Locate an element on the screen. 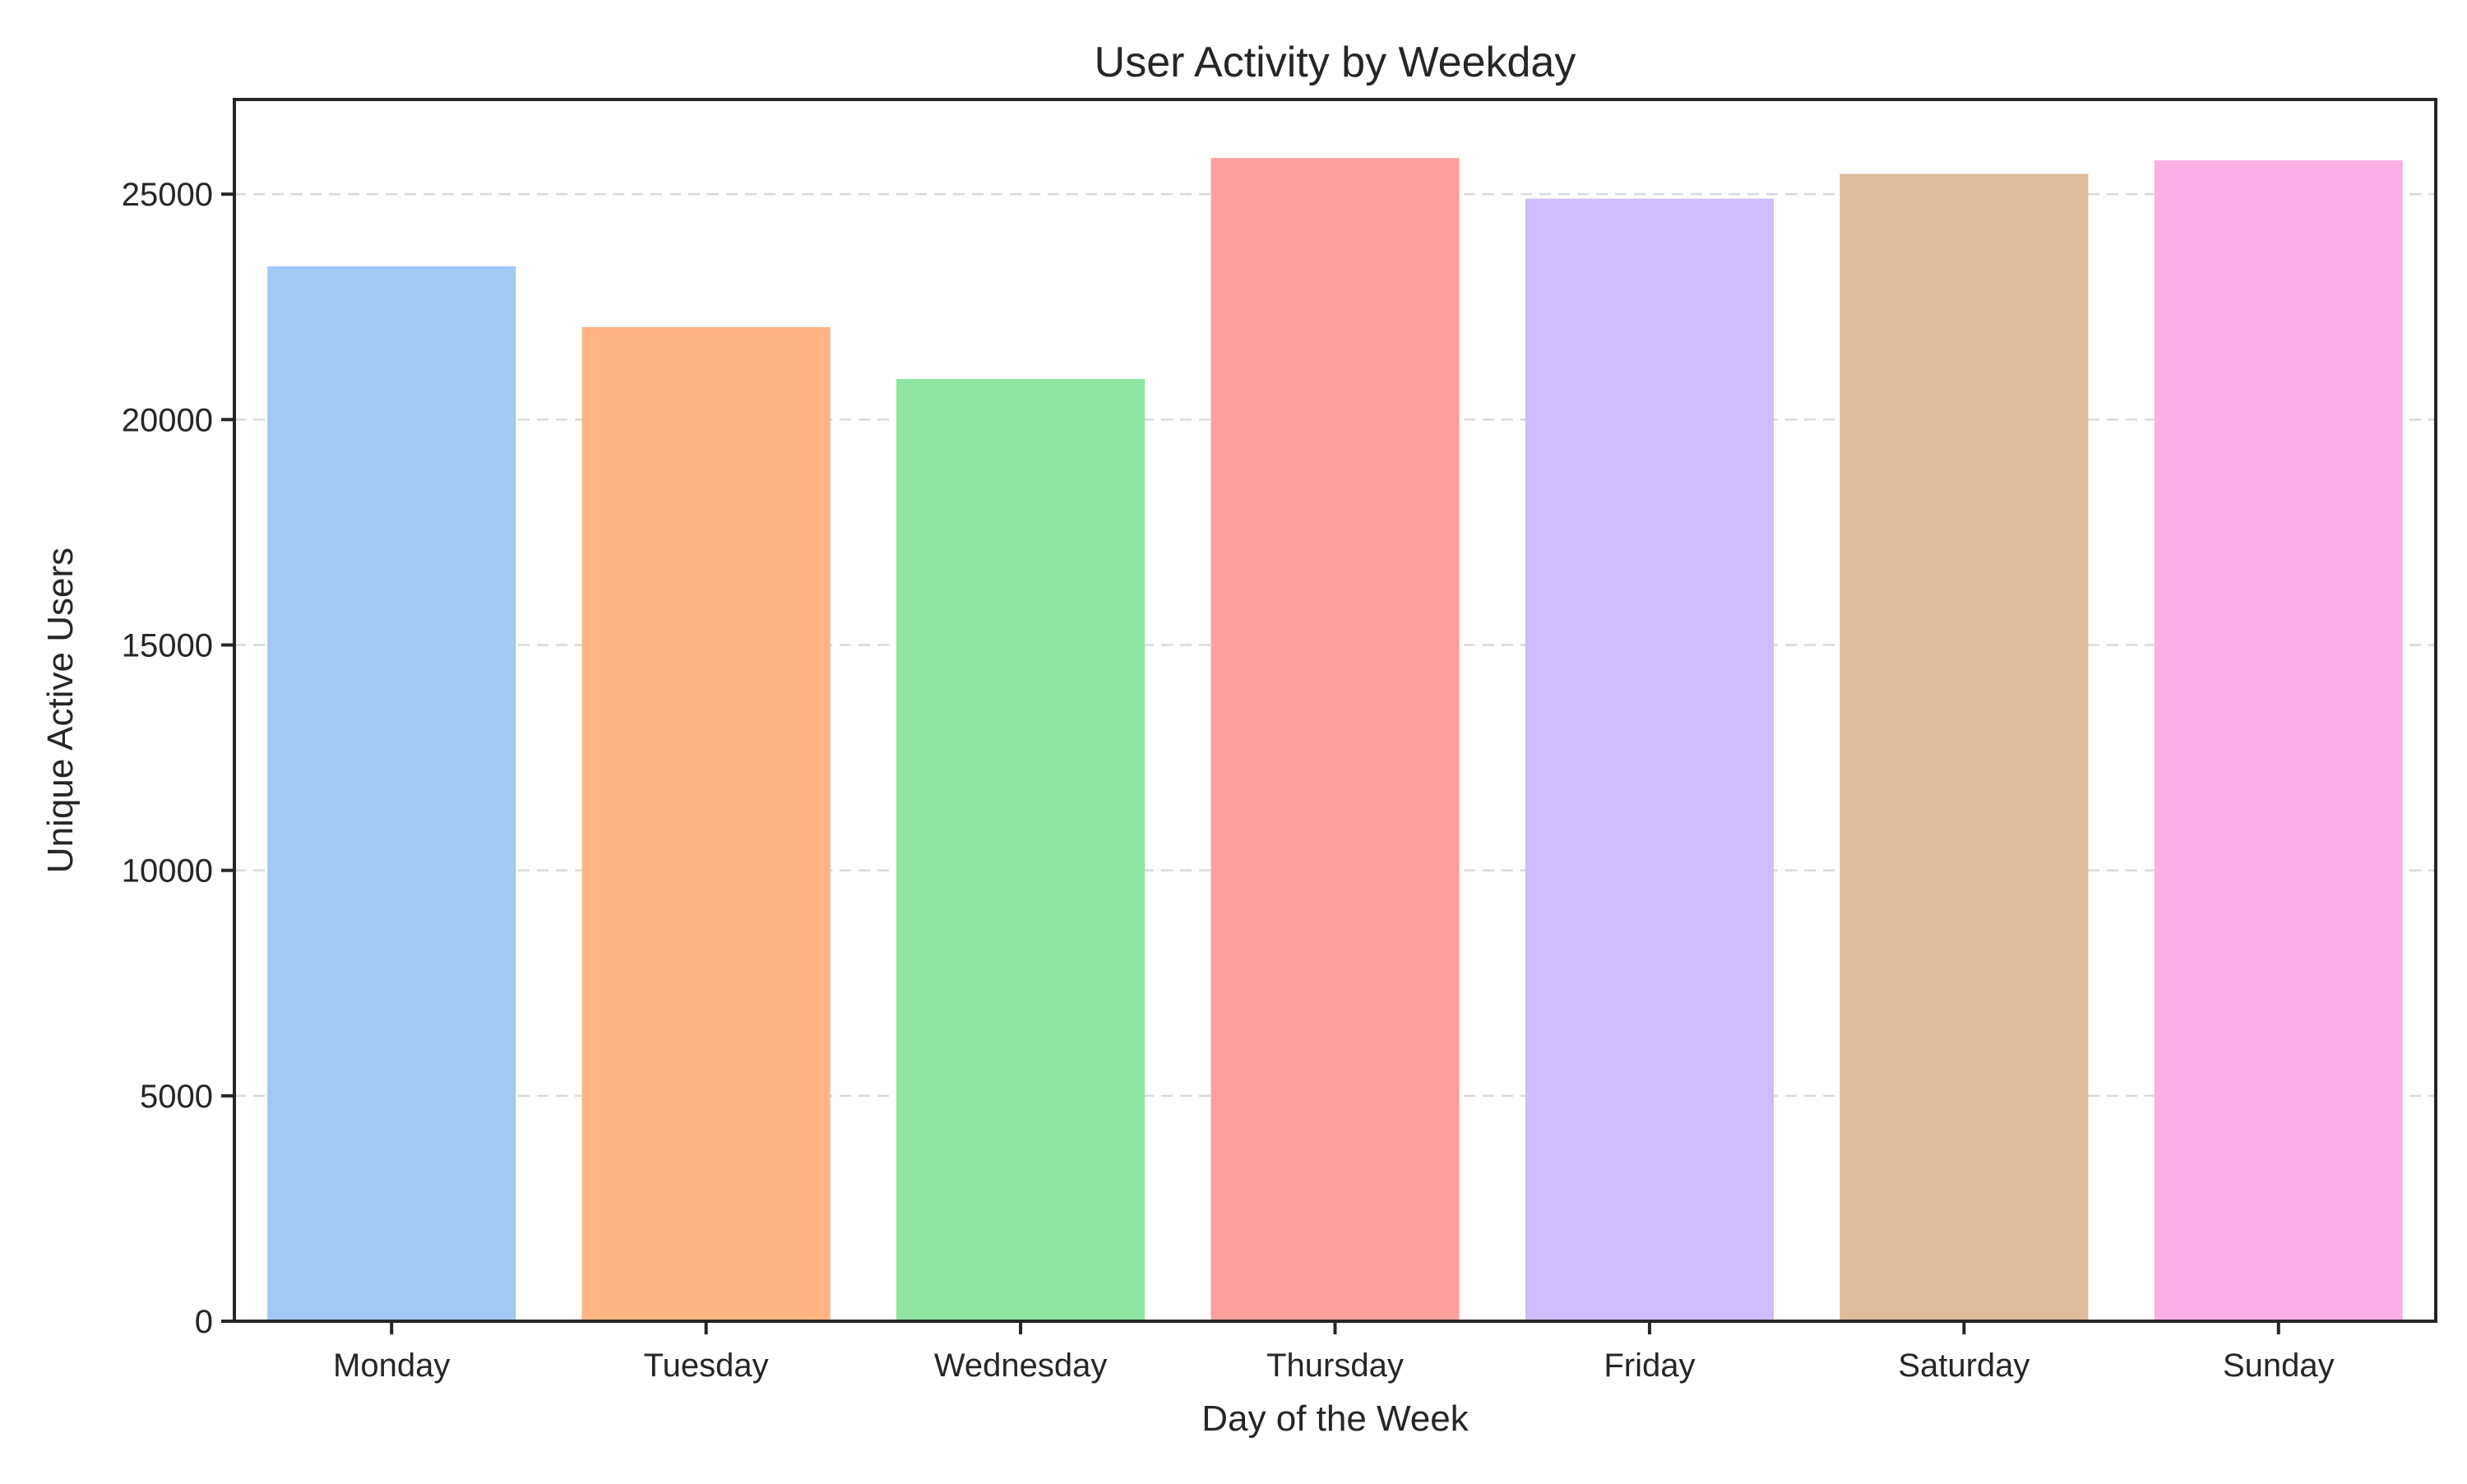  x-tick-label-thursday: Thursday is located at coordinates (1335, 1366).